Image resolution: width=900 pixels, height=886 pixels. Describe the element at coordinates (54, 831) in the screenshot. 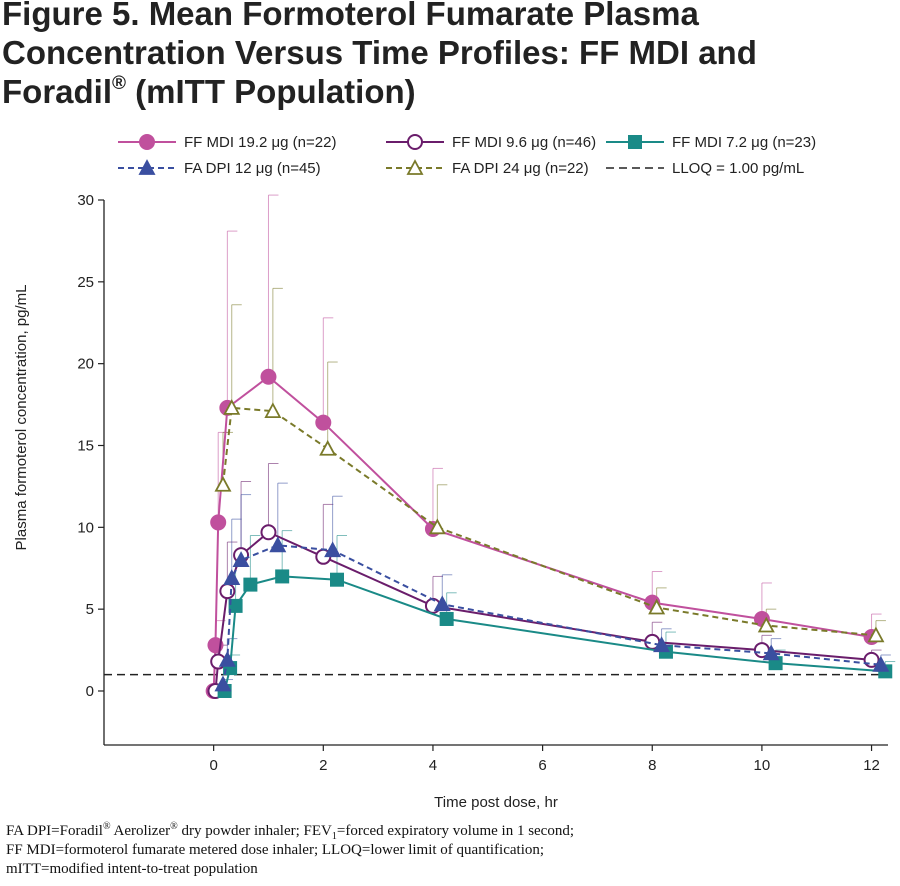

I see `footnote-1a: FA DPI=Foradil` at that location.